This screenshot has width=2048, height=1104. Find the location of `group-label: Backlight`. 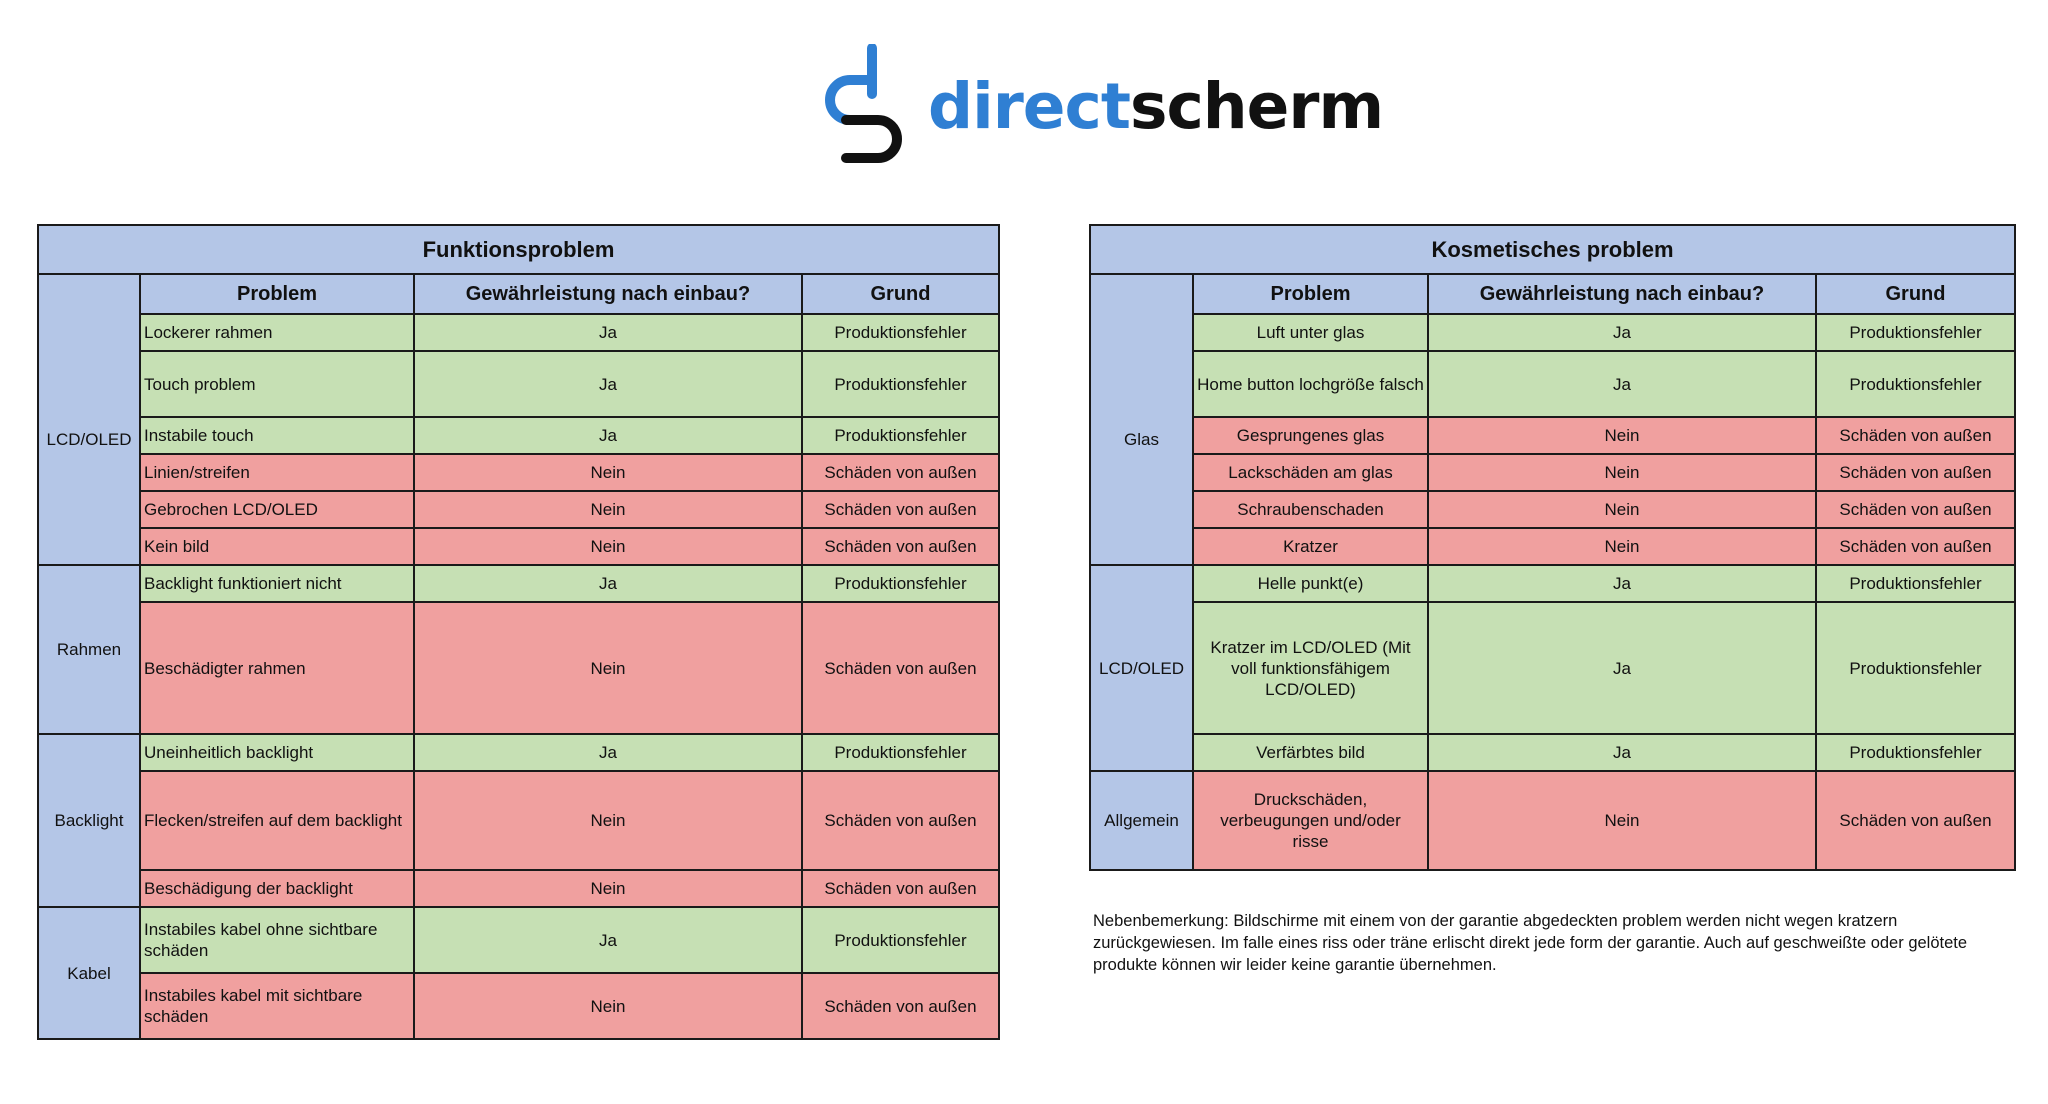

group-label: Backlight is located at coordinates (89, 820).